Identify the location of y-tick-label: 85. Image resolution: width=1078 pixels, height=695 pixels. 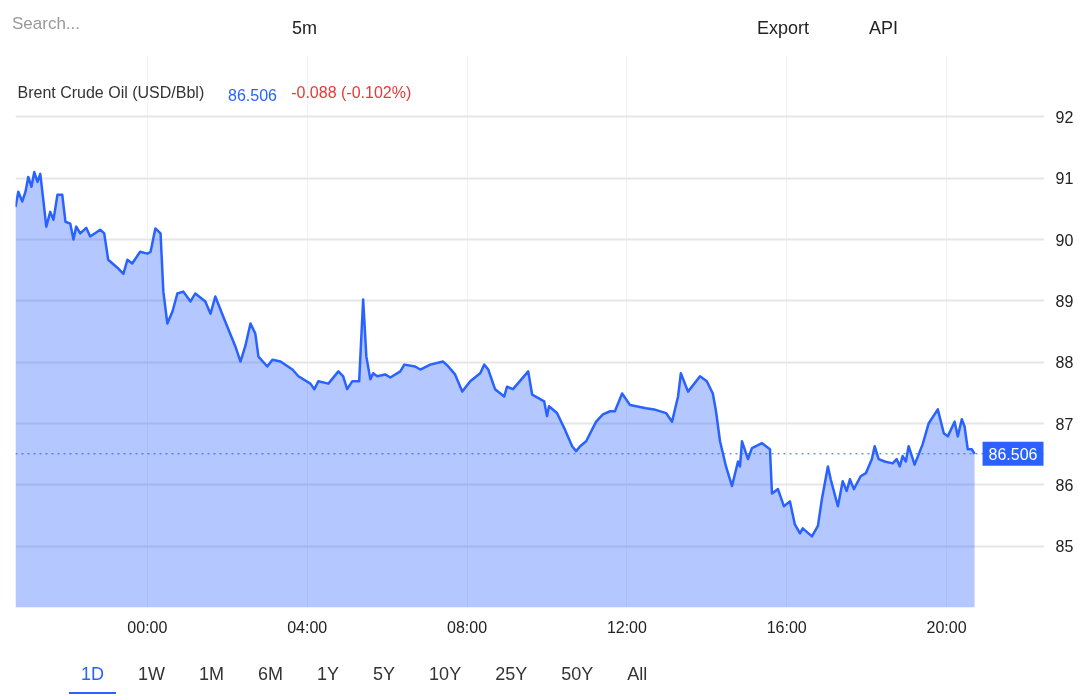
(1064, 547).